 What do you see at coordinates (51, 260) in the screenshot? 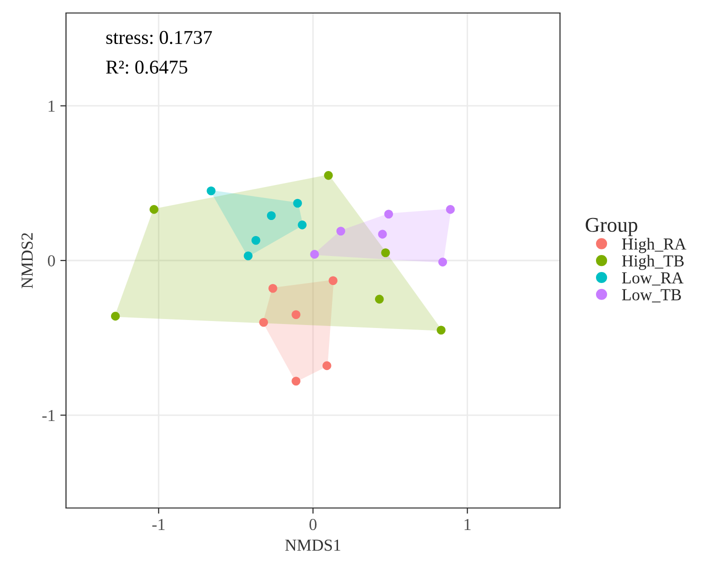
I see `y-tick-label: 0` at bounding box center [51, 260].